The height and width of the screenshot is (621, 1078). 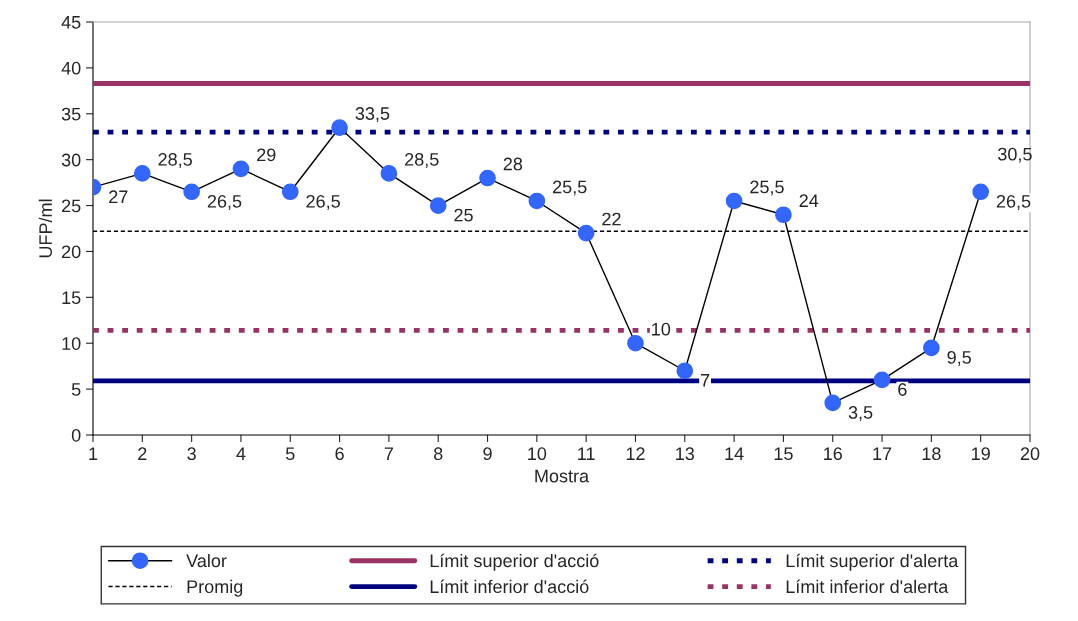 I want to click on legend-label: Límit superior d'acció, so click(x=514, y=562).